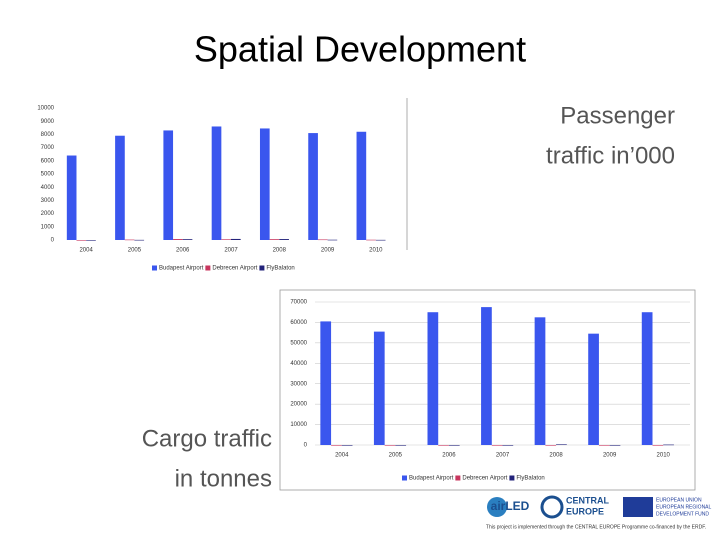  Describe the element at coordinates (360, 49) in the screenshot. I see `slide-title: Spatial Development` at that location.